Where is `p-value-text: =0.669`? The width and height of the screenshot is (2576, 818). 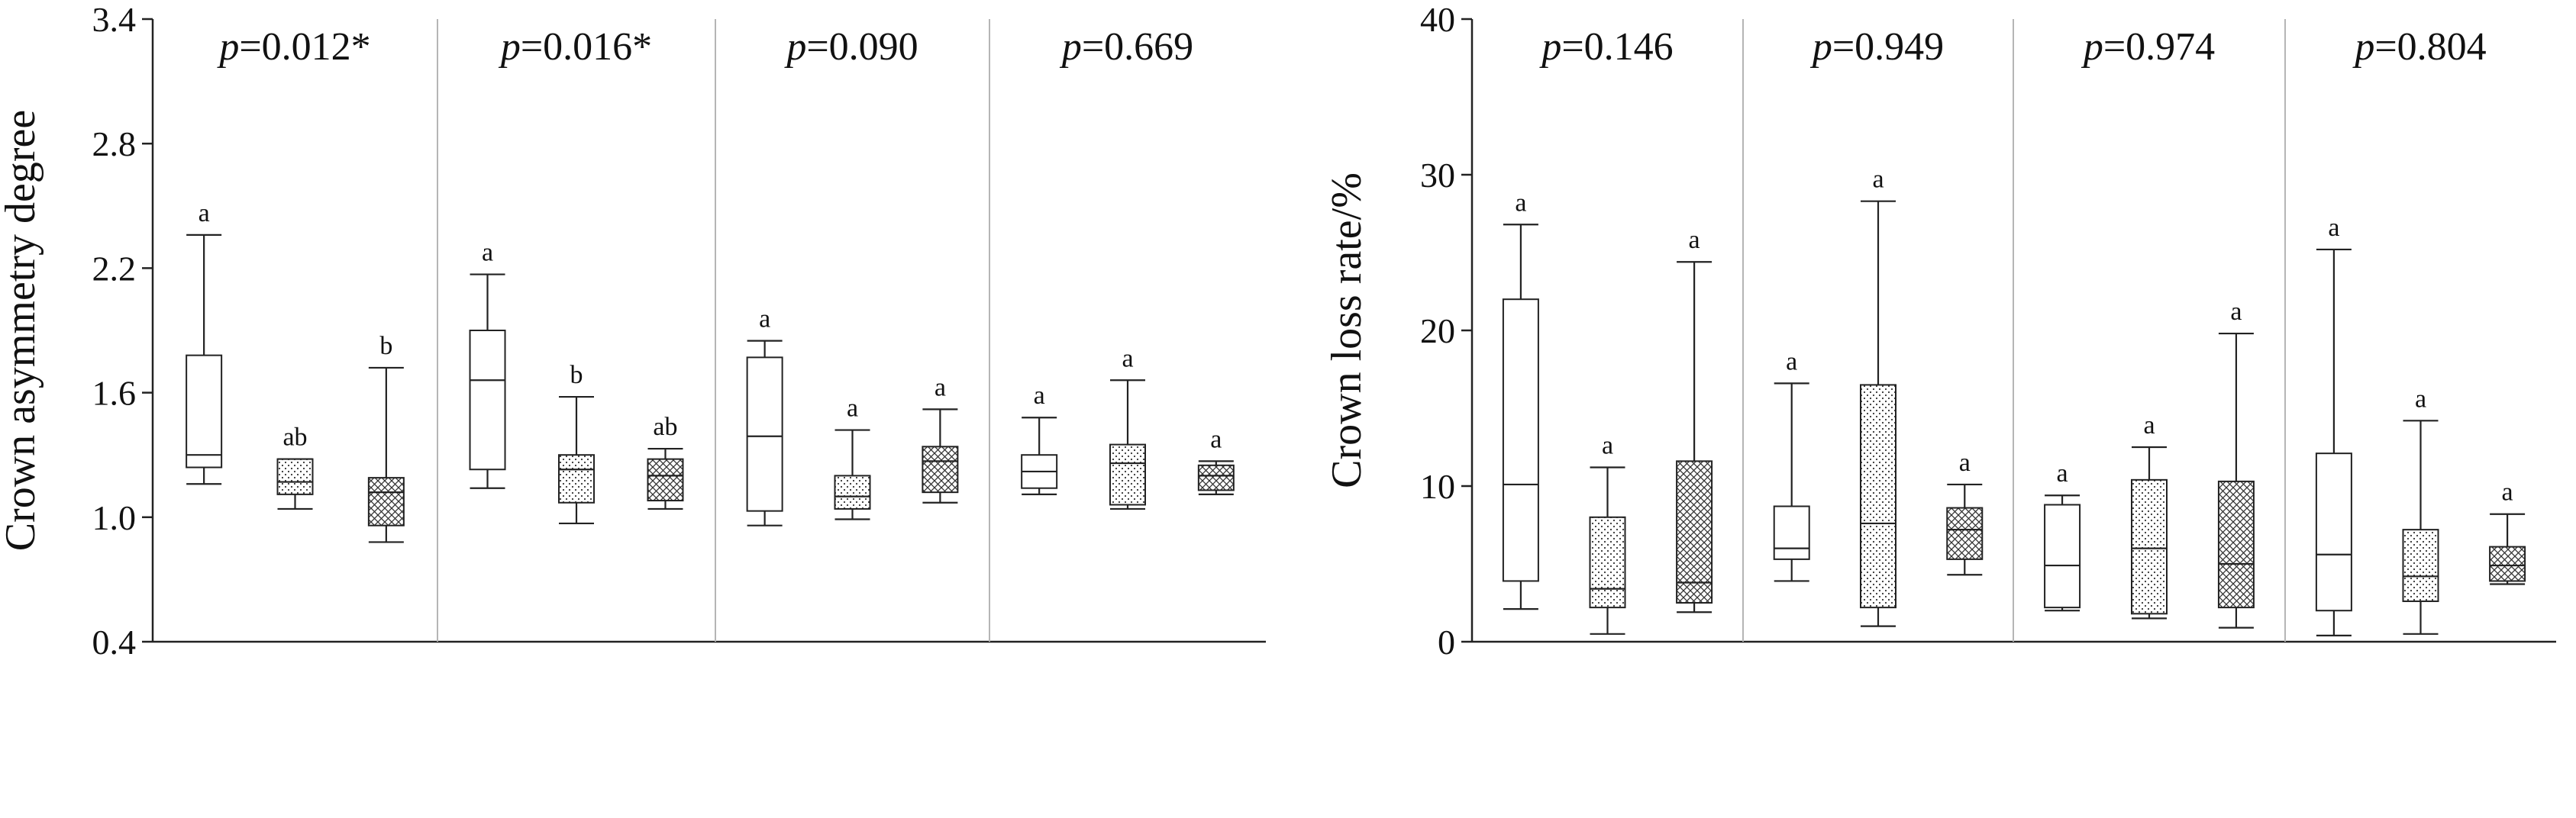 p-value-text: =0.669 is located at coordinates (1137, 47).